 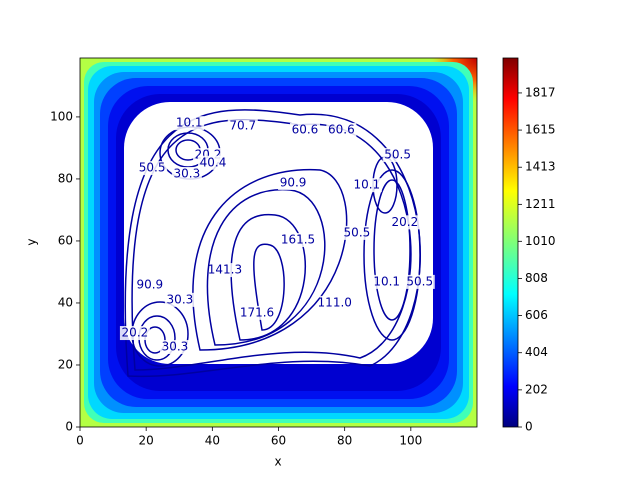 I want to click on contour-label: 161.5, so click(x=298, y=240).